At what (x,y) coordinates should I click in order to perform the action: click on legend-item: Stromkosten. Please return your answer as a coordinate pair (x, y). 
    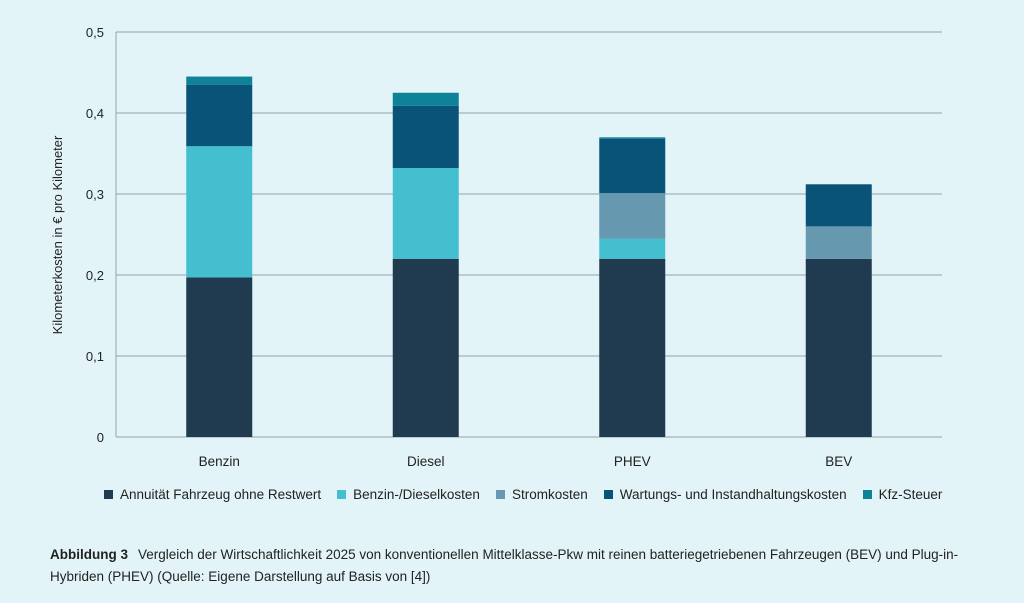
    Looking at the image, I should click on (541, 494).